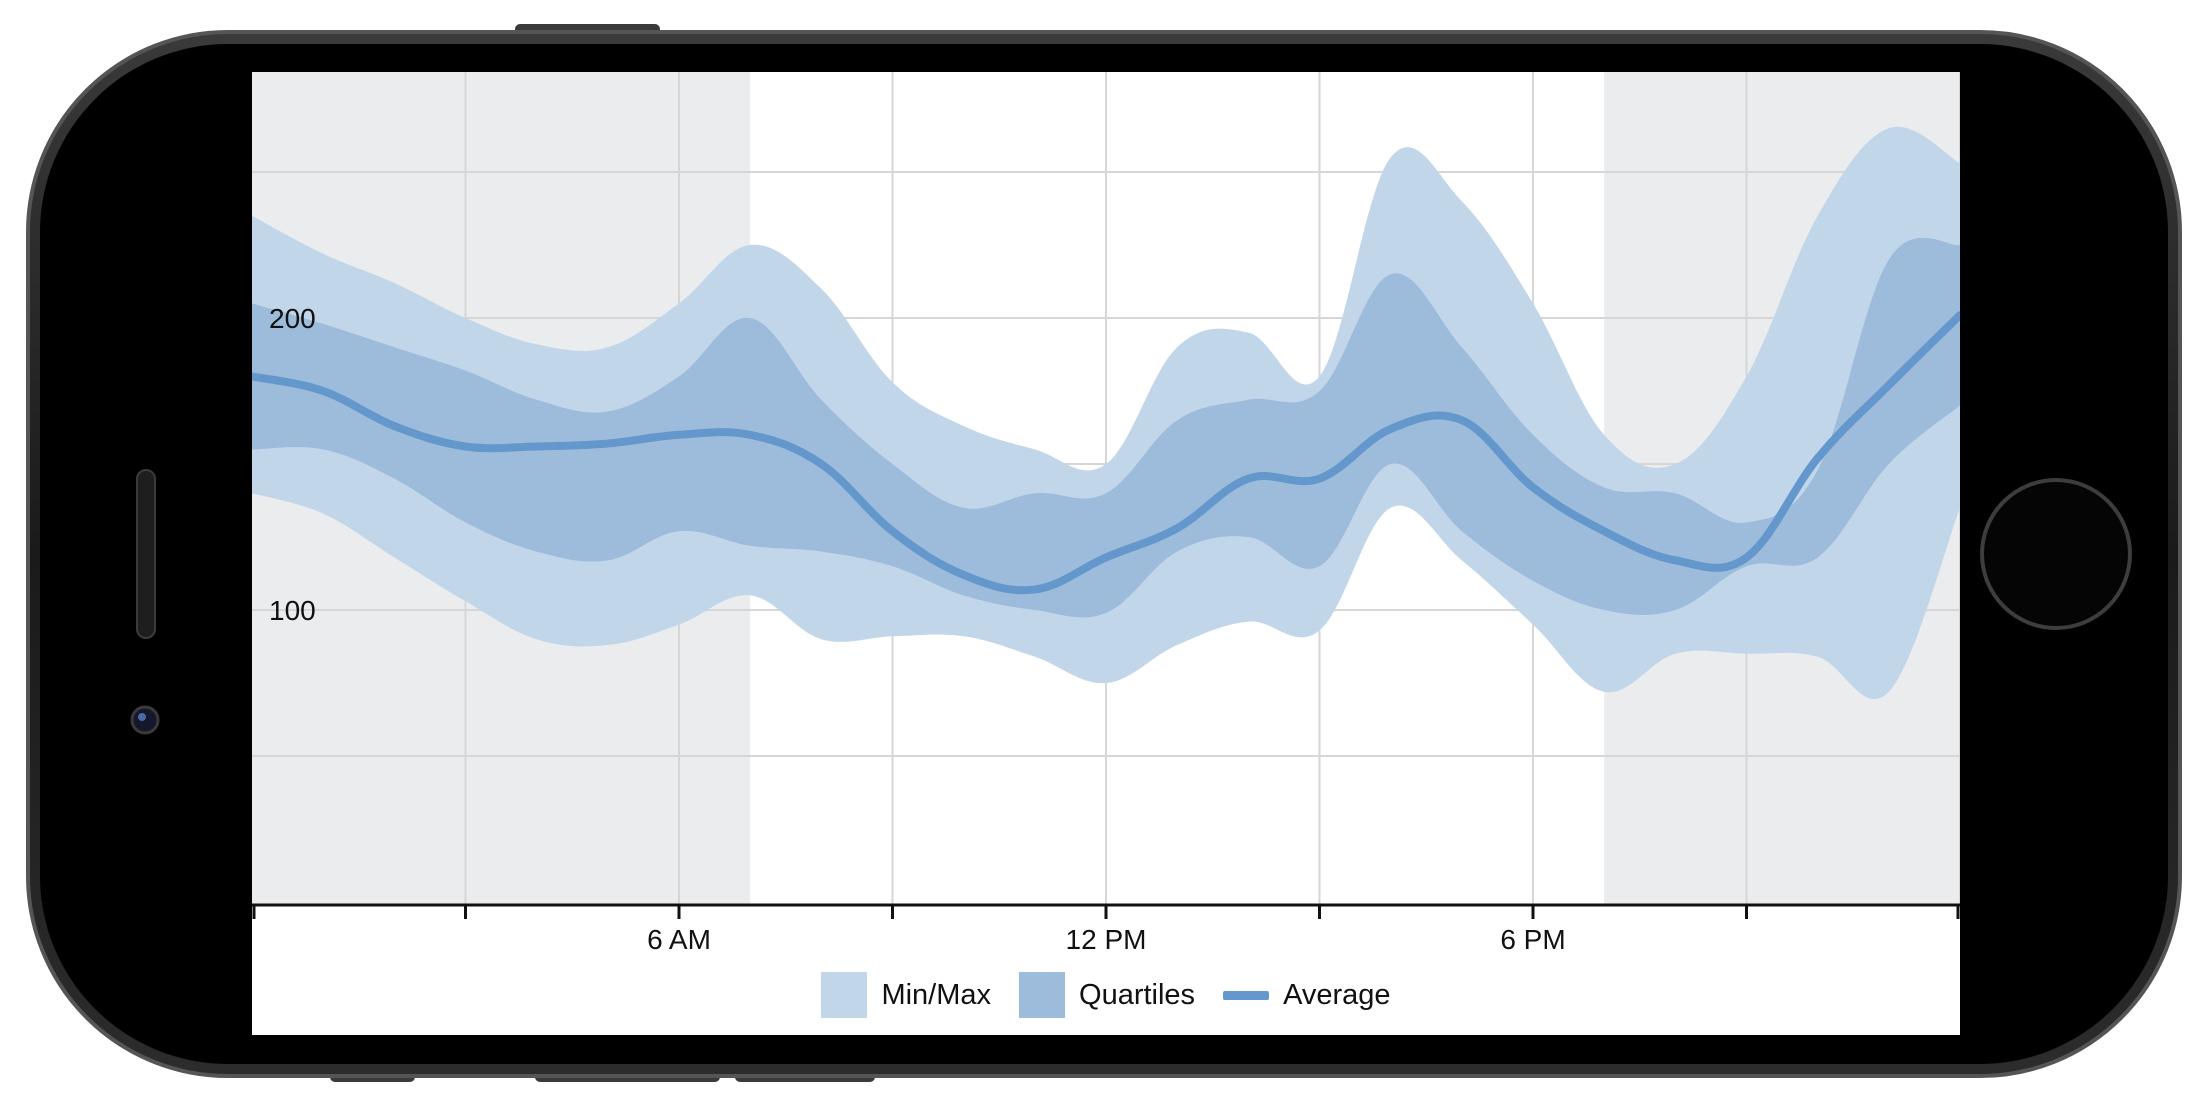  What do you see at coordinates (1246, 995) in the screenshot?
I see `legend-swatch-average` at bounding box center [1246, 995].